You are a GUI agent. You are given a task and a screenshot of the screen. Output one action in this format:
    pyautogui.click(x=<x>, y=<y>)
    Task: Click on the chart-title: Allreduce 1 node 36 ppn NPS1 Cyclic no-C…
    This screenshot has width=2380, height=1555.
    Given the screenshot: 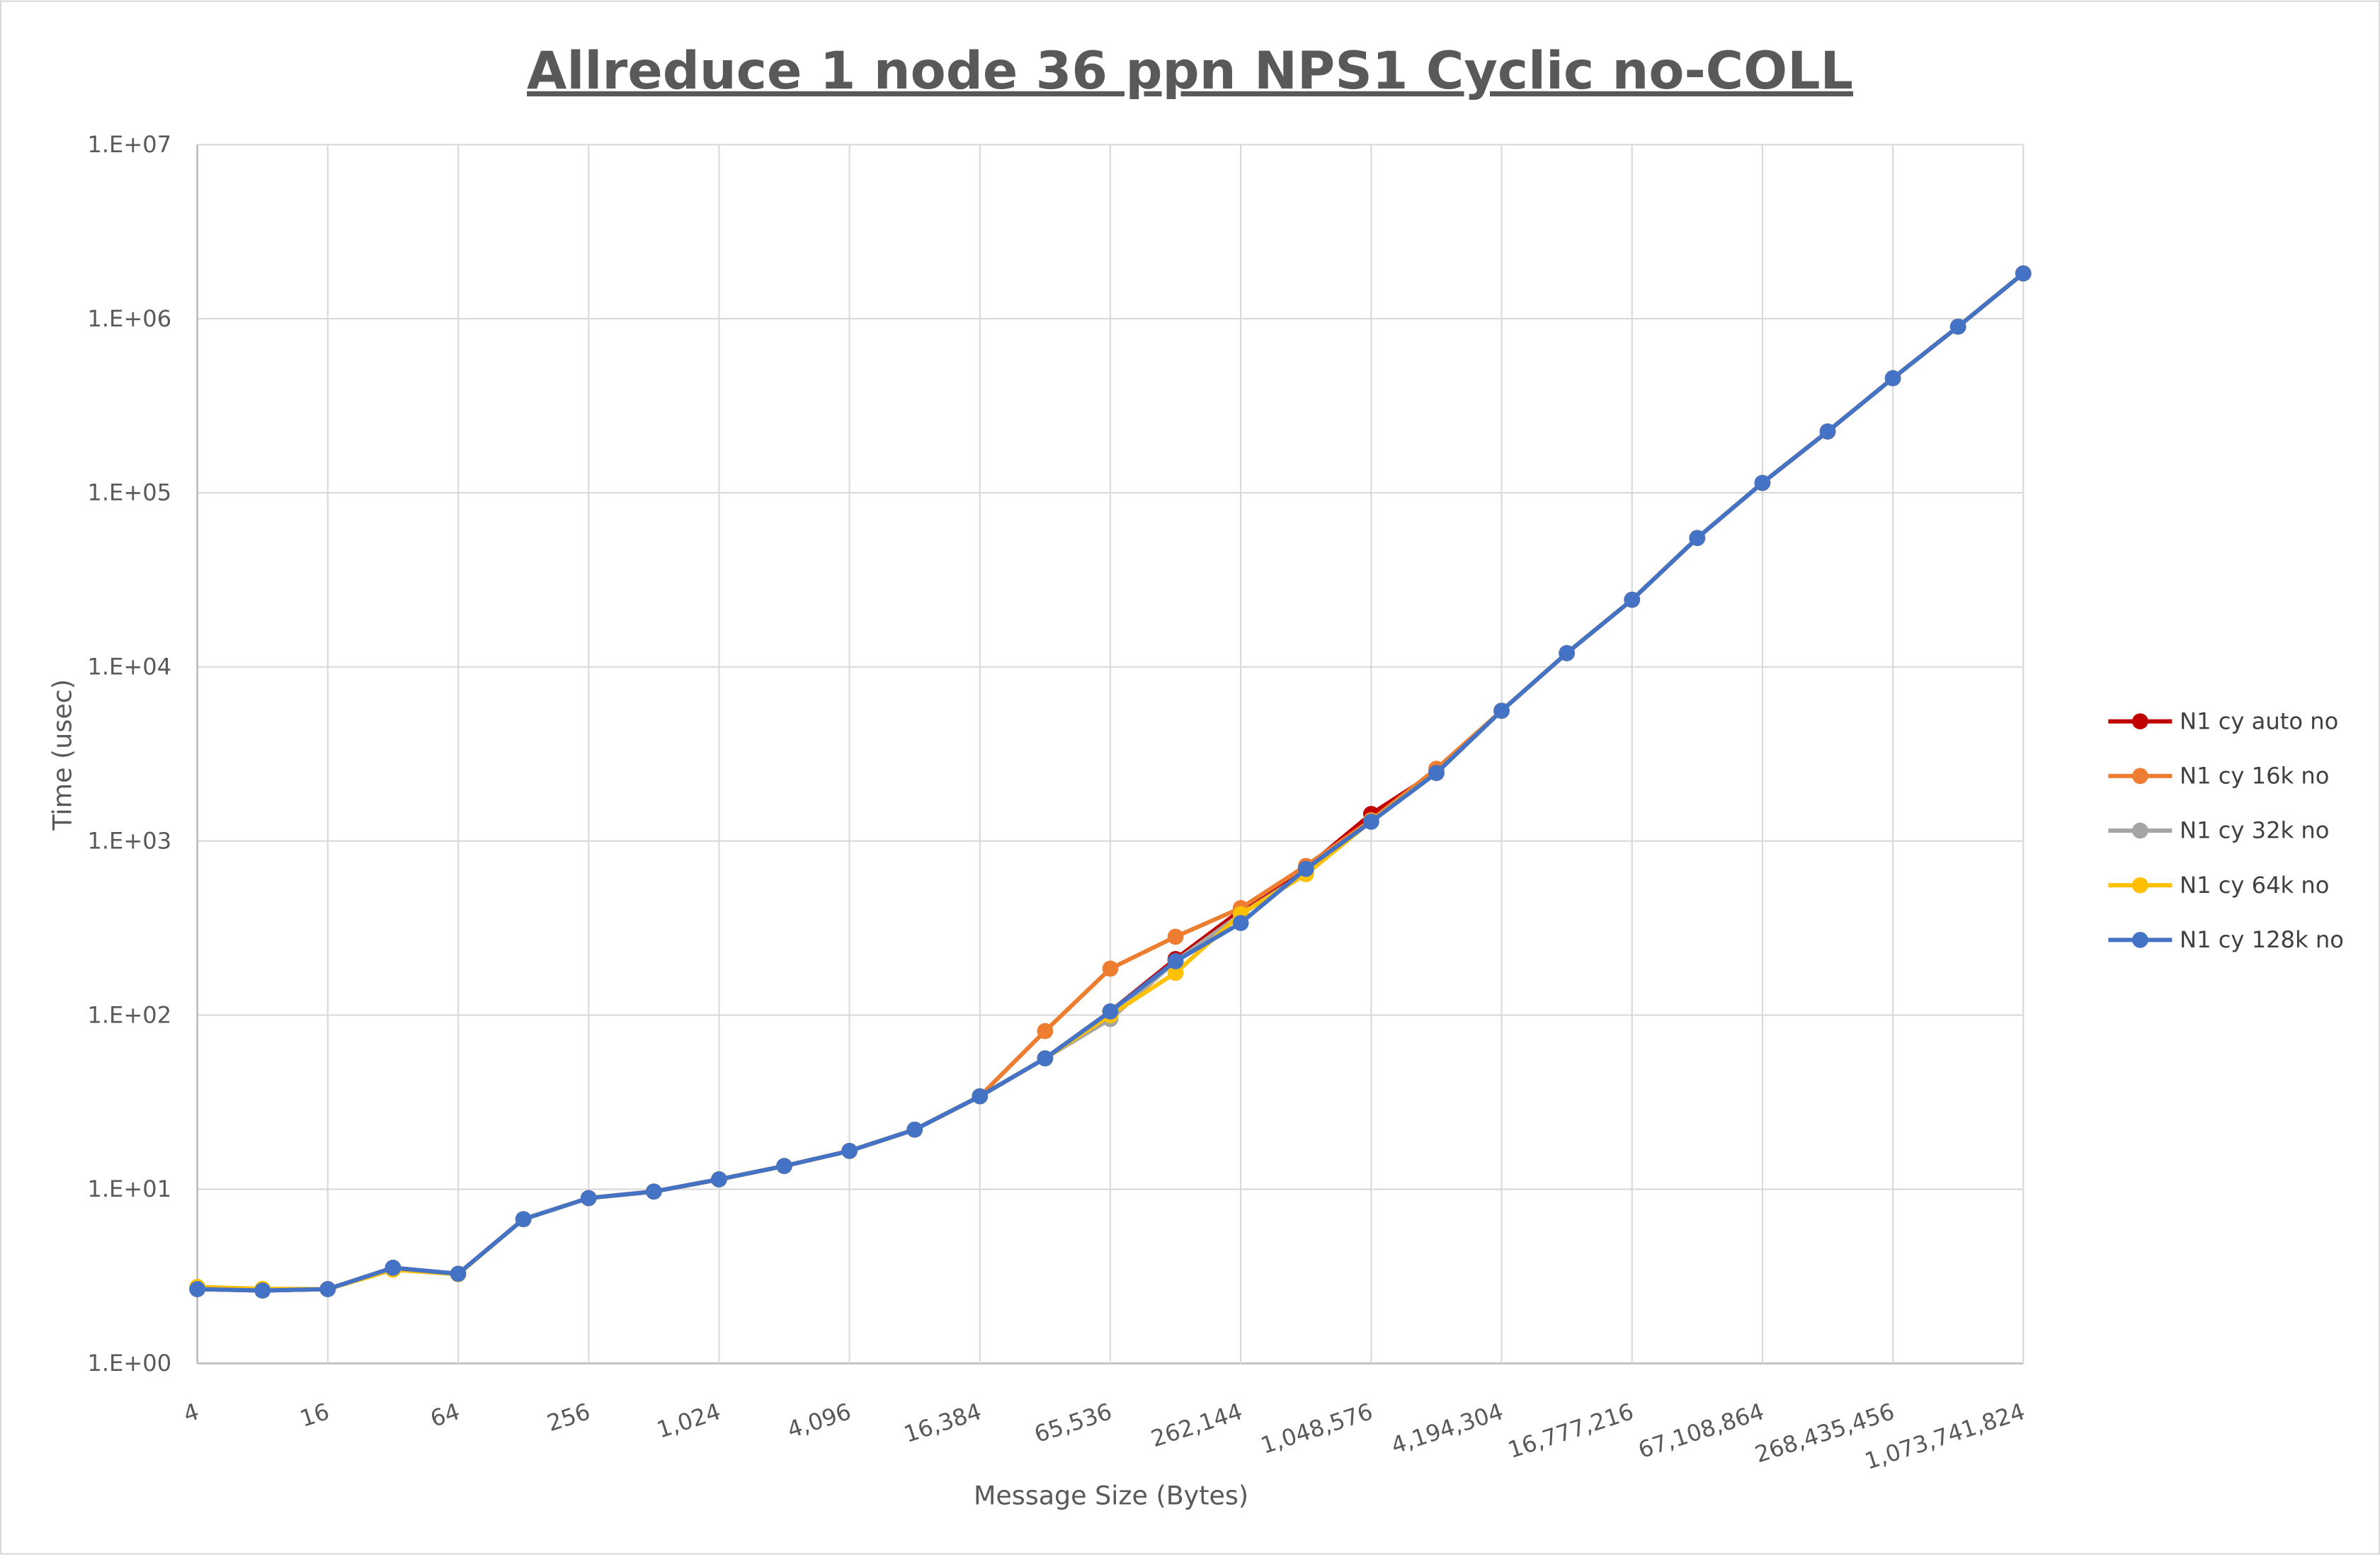 What is the action you would take?
    pyautogui.click(x=1190, y=71)
    